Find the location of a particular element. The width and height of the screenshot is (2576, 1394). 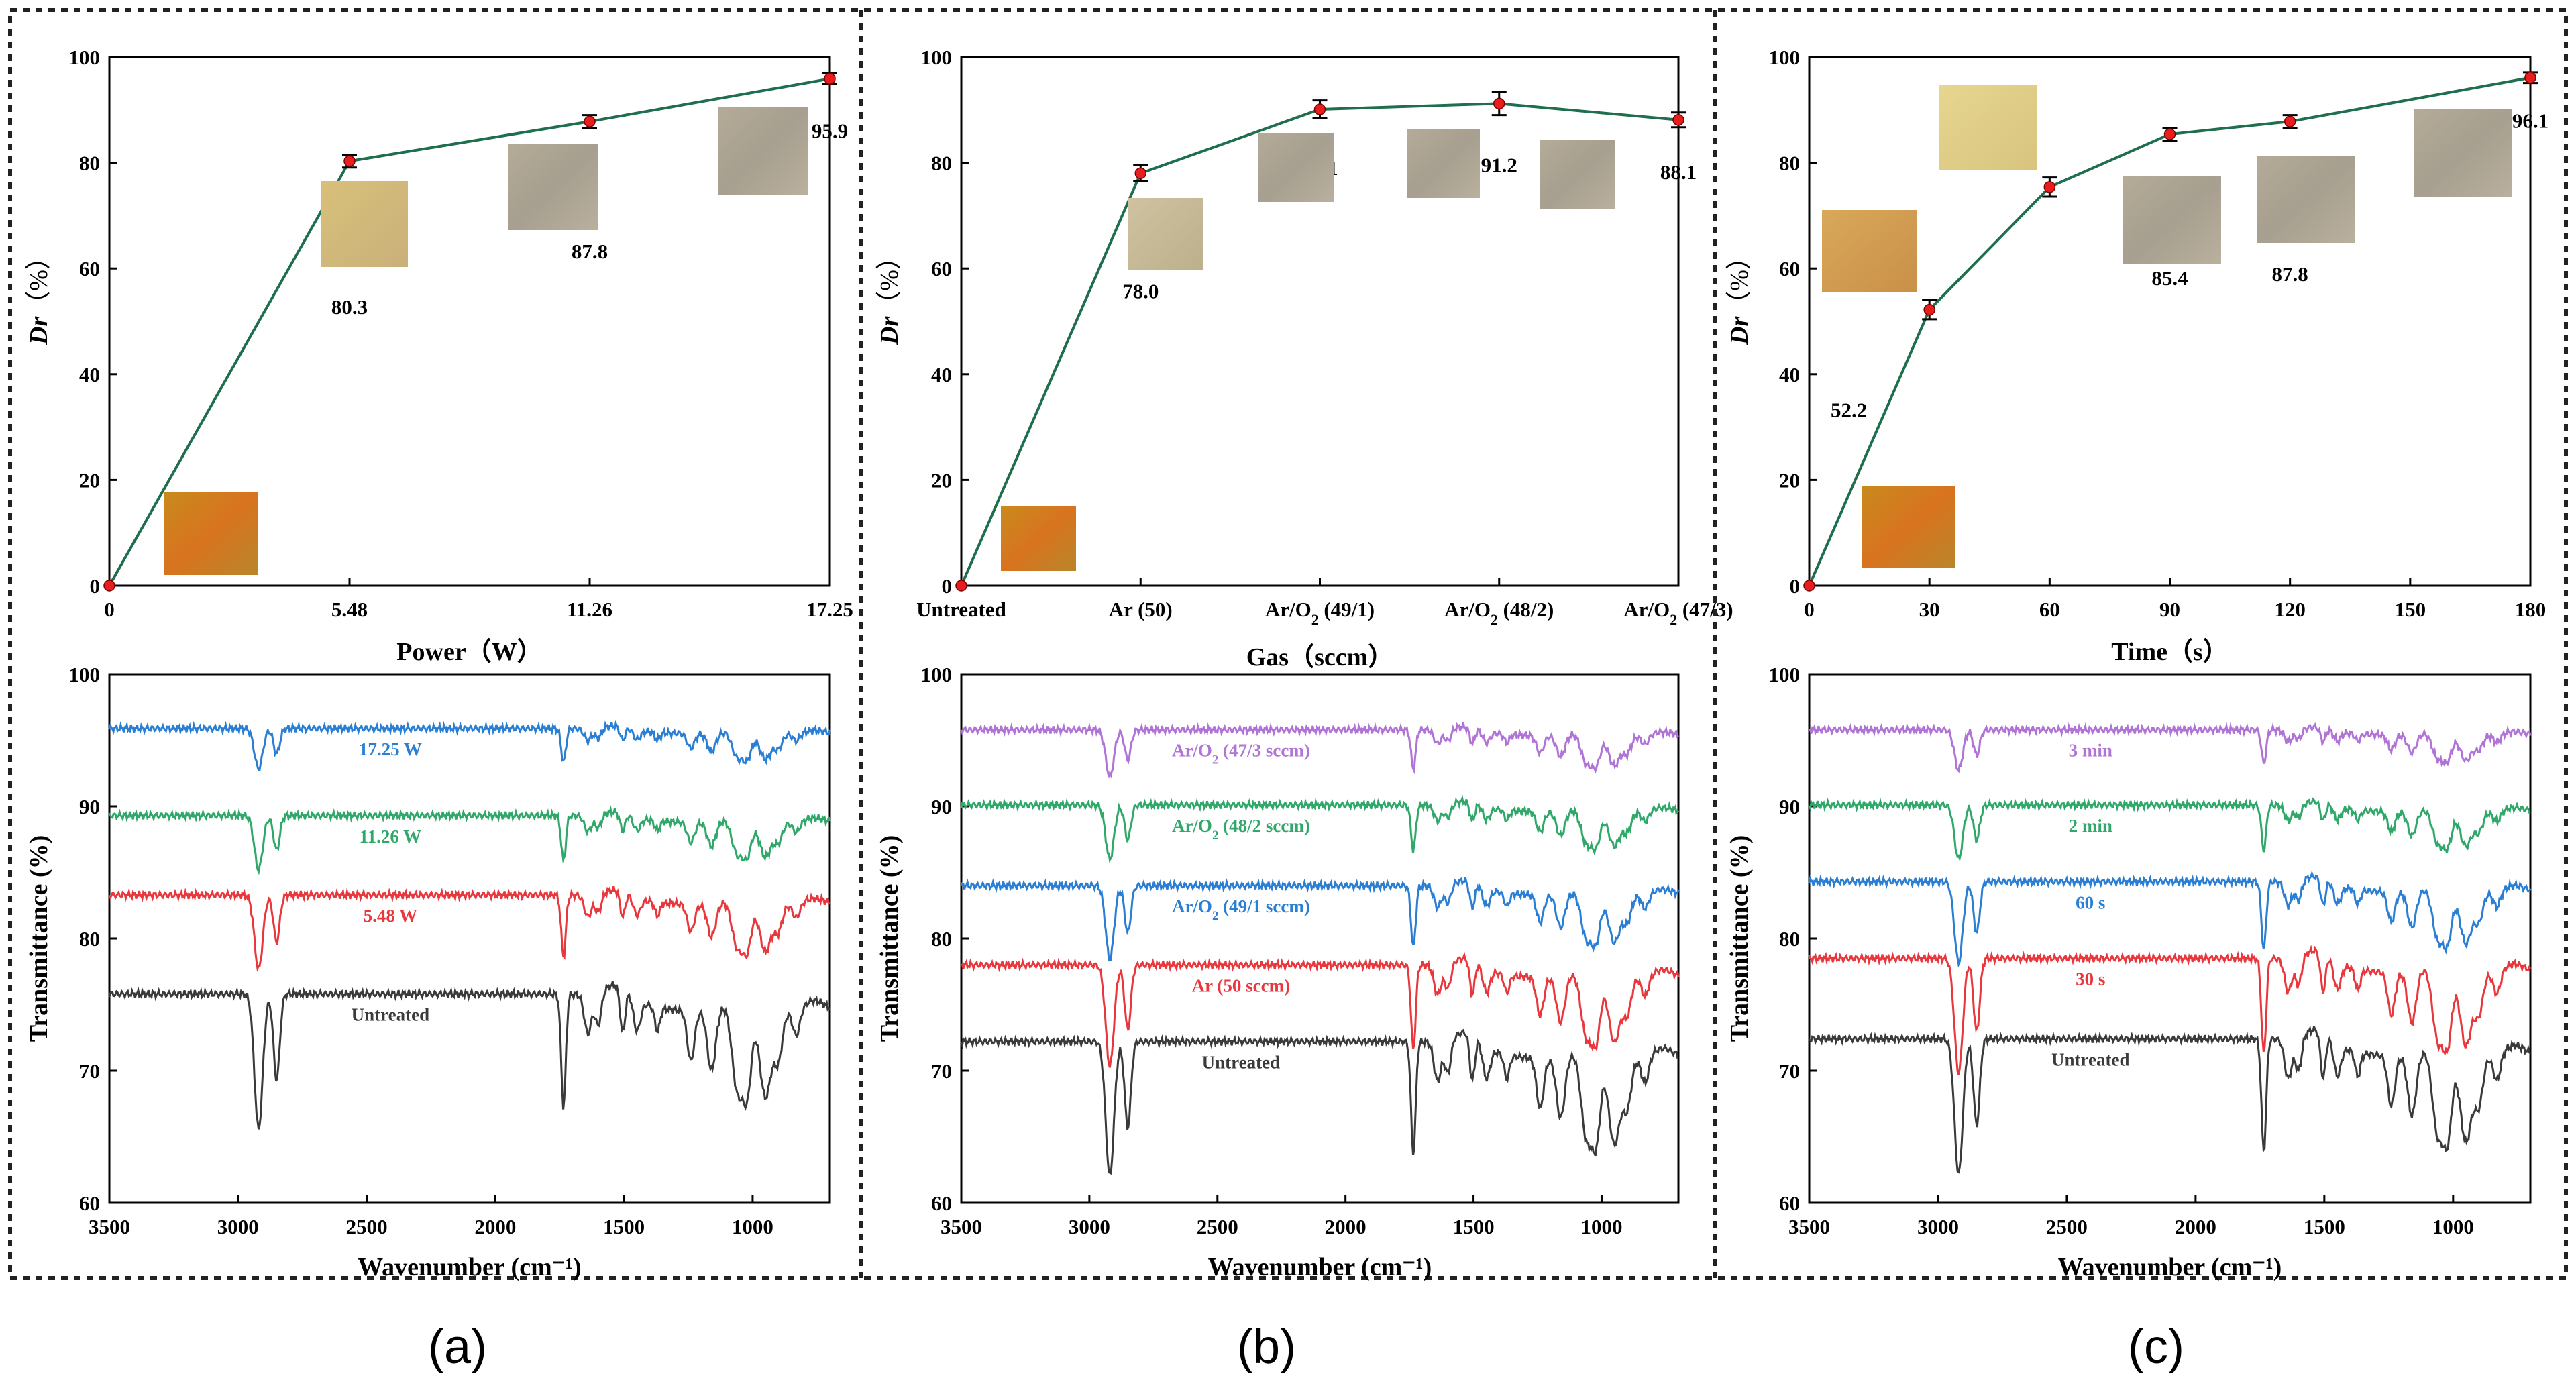

value-label: 52.2 is located at coordinates (1849, 410).